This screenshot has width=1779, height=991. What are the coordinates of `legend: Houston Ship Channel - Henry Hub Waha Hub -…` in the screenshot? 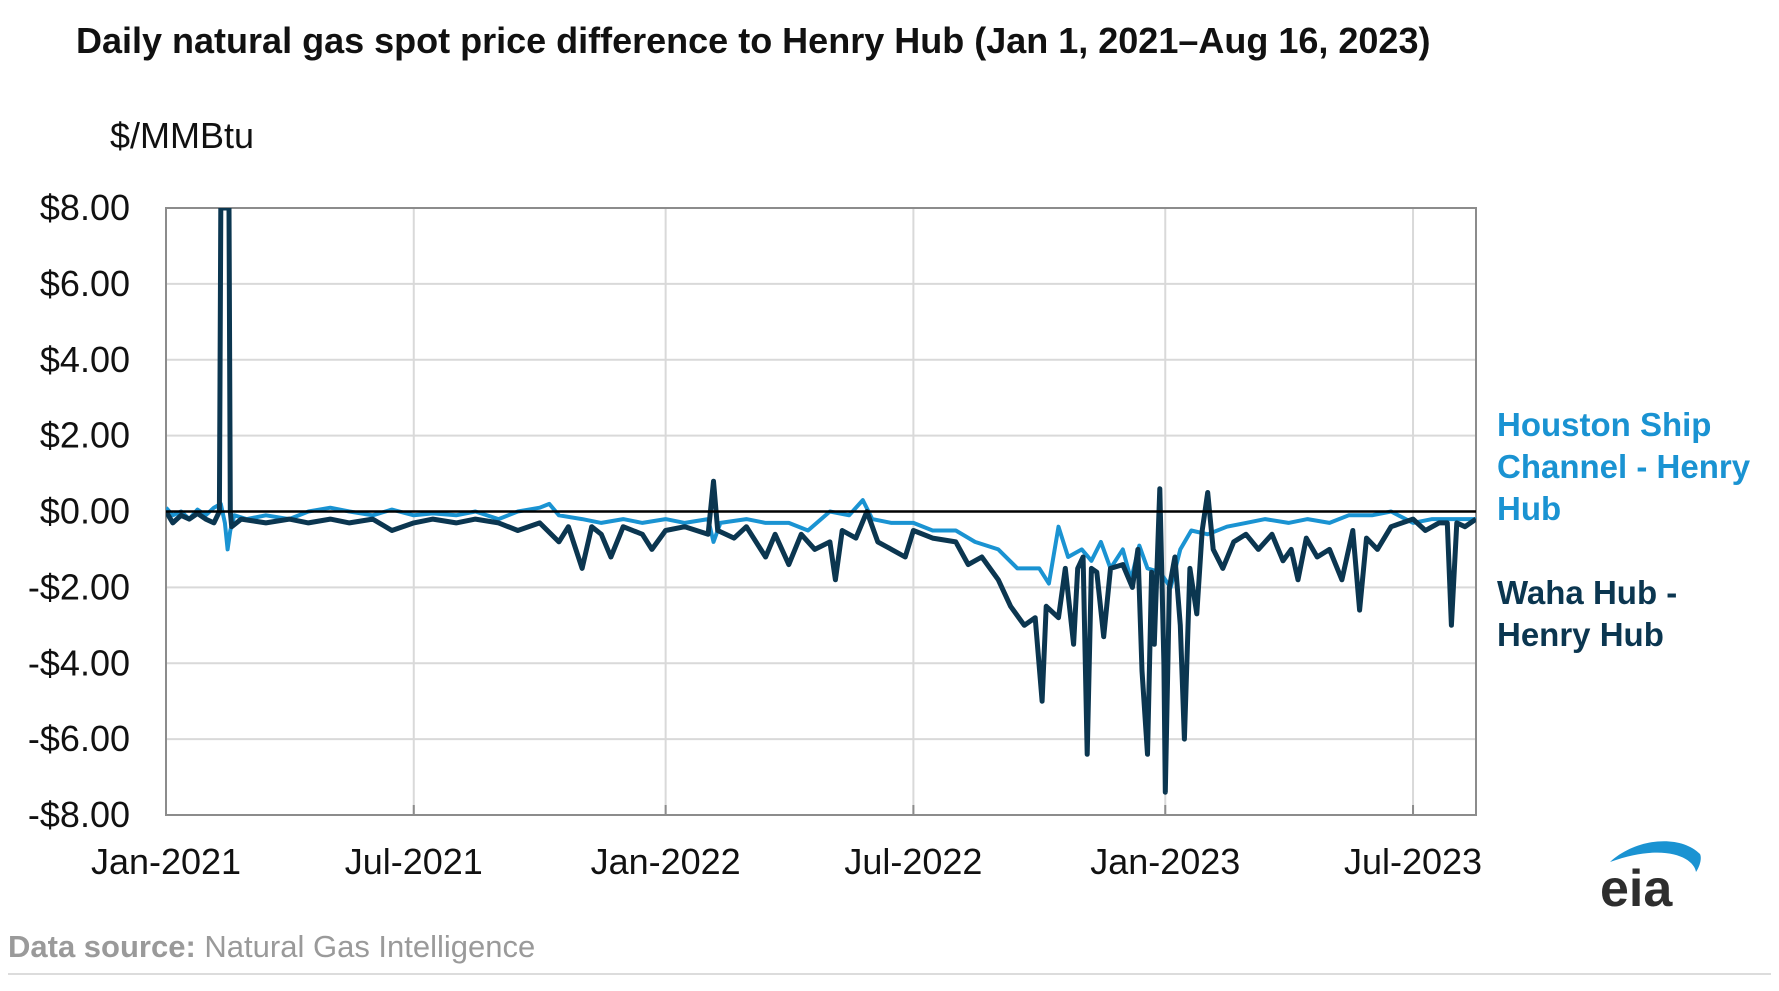 It's located at (1624, 529).